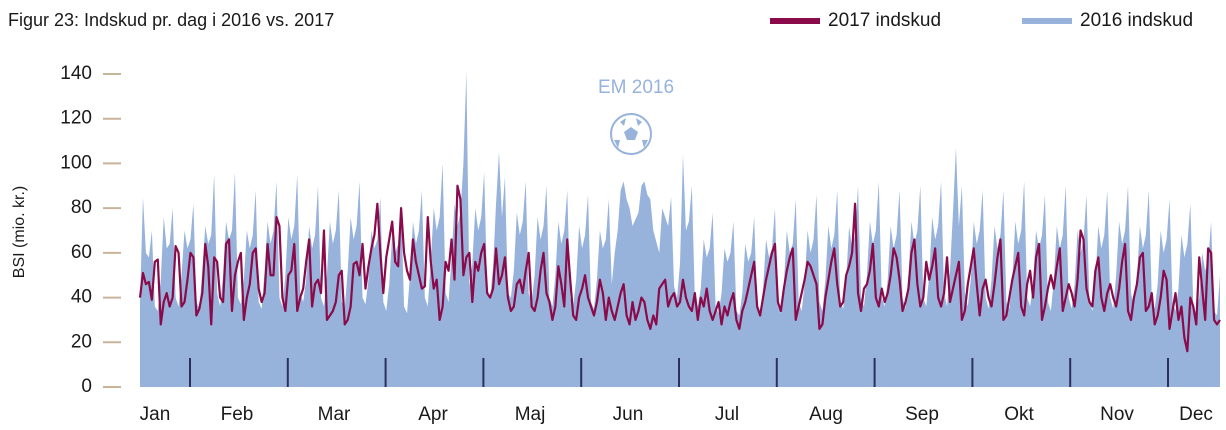 The height and width of the screenshot is (430, 1226). What do you see at coordinates (76, 118) in the screenshot?
I see `y-tick-label: 120` at bounding box center [76, 118].